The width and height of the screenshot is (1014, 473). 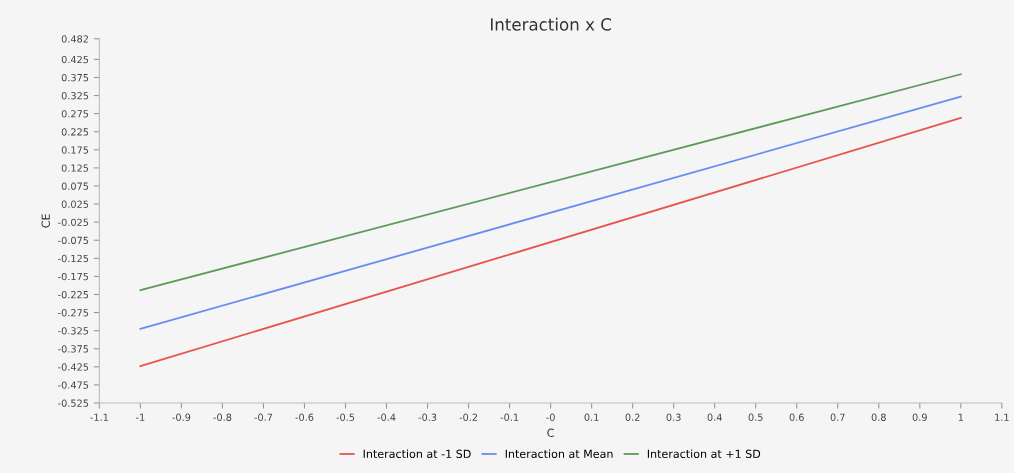 What do you see at coordinates (73, 222) in the screenshot?
I see `y-tick-label: -0.025` at bounding box center [73, 222].